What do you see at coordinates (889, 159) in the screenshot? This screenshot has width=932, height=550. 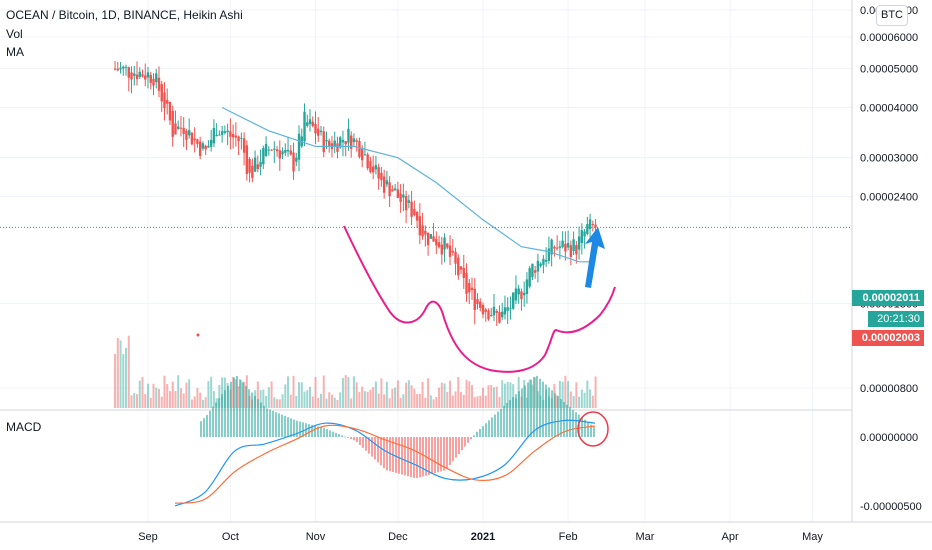 I see `price-axis-label: 0.00003000` at bounding box center [889, 159].